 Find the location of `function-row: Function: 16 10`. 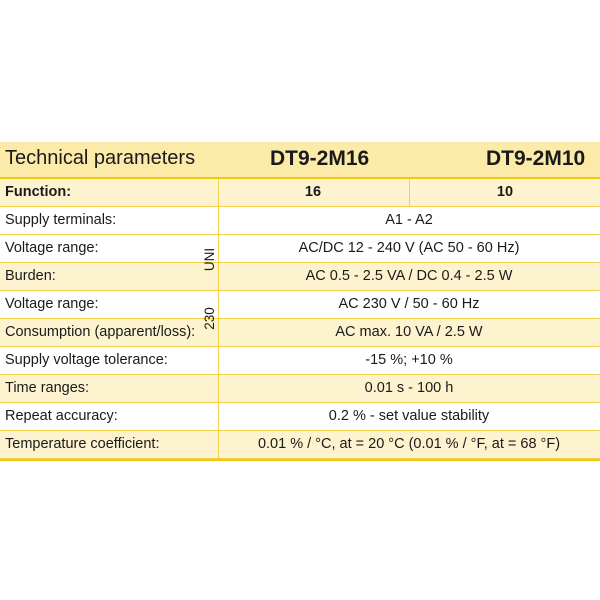

function-row: Function: 16 10 is located at coordinates (300, 193).